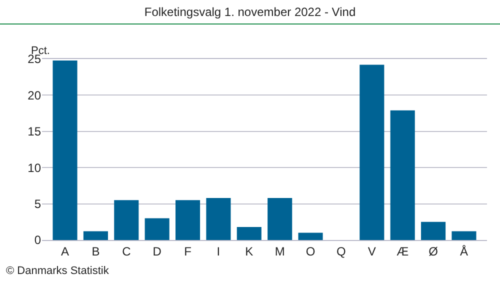 This screenshot has height=282, width=500. I want to click on x-tick-label: K, so click(249, 251).